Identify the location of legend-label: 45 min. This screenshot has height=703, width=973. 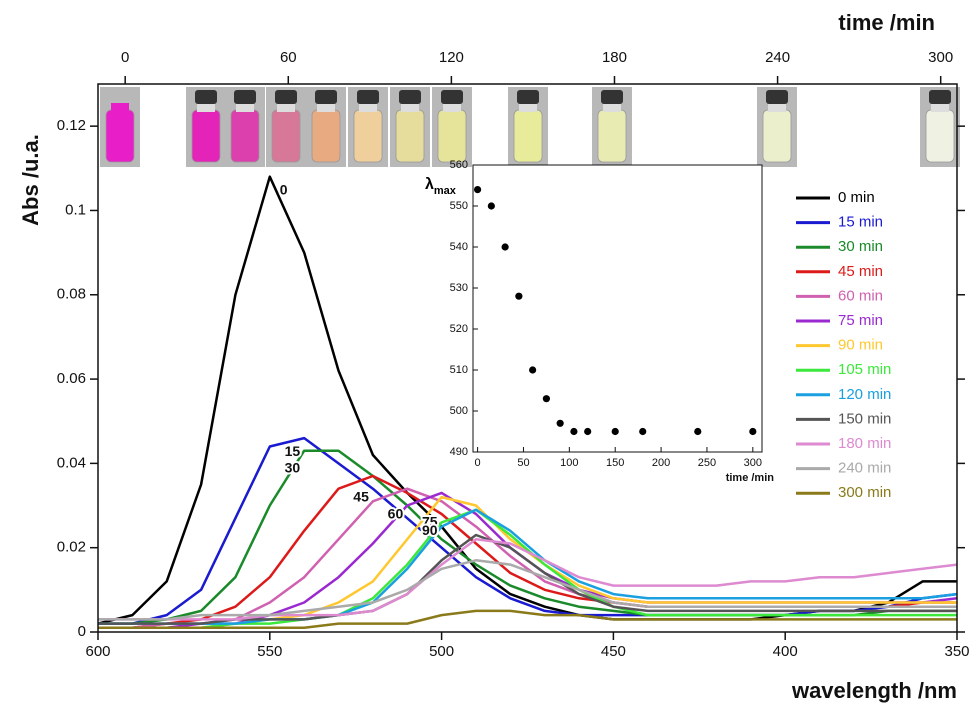
(860, 271).